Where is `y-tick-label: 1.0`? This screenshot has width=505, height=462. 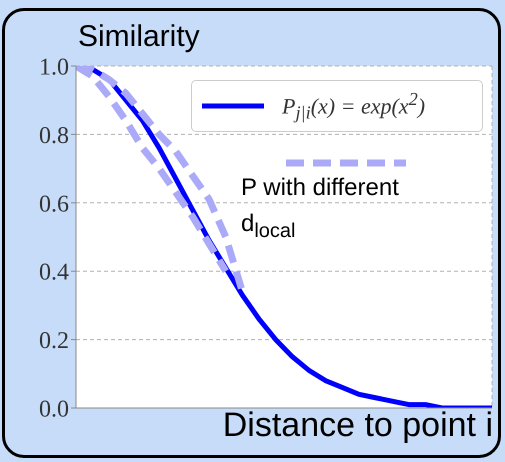
y-tick-label: 1.0 is located at coordinates (54, 67).